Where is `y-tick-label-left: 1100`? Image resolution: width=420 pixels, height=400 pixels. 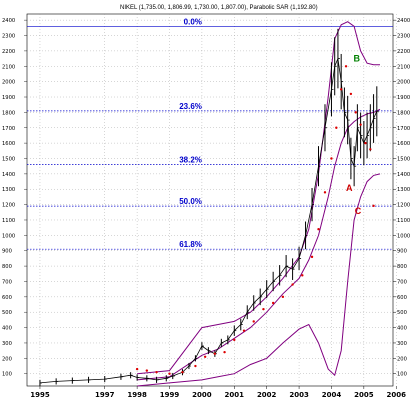
y-tick-label-left: 1100 is located at coordinates (8, 221).